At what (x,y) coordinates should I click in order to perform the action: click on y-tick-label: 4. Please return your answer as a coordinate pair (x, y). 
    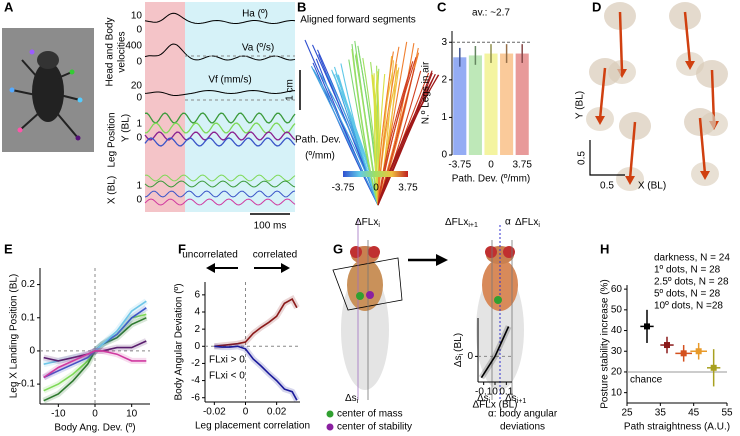
    Looking at the image, I should click on (197, 312).